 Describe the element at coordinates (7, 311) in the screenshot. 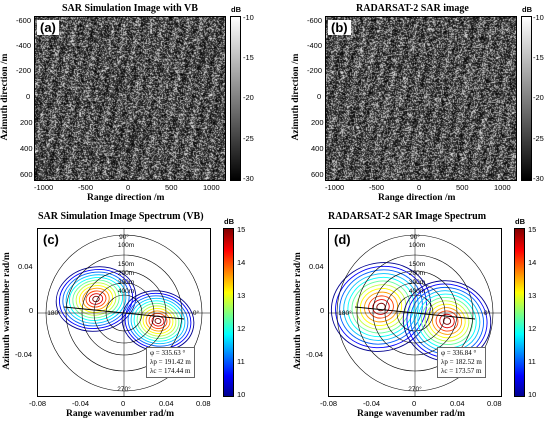

I see `panel-c-ylabel: Azimuth wavenumber rad/m` at that location.